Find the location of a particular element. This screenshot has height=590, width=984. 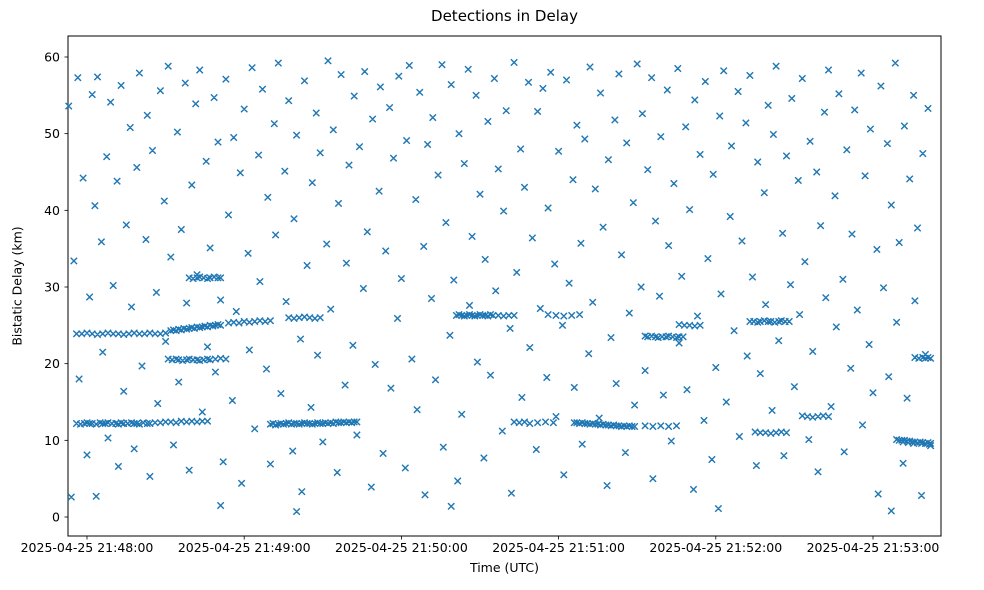

y-axis-label: Bistatic Delay (km) is located at coordinates (17, 286).